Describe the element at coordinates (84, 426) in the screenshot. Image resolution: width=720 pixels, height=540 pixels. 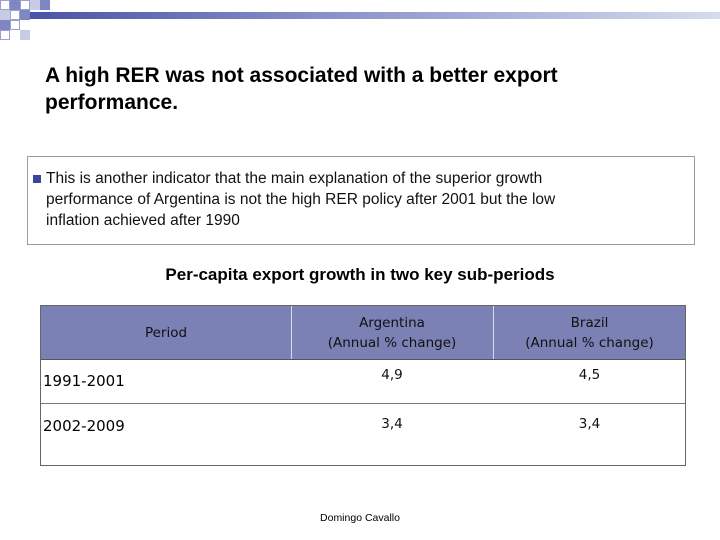
I see `row-period: 2002-2009` at that location.